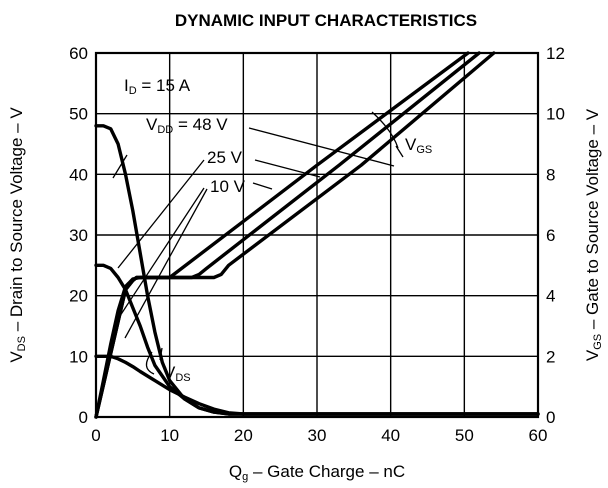 Image resolution: width=608 pixels, height=488 pixels. I want to click on y-right-tick-label: 0, so click(550, 417).